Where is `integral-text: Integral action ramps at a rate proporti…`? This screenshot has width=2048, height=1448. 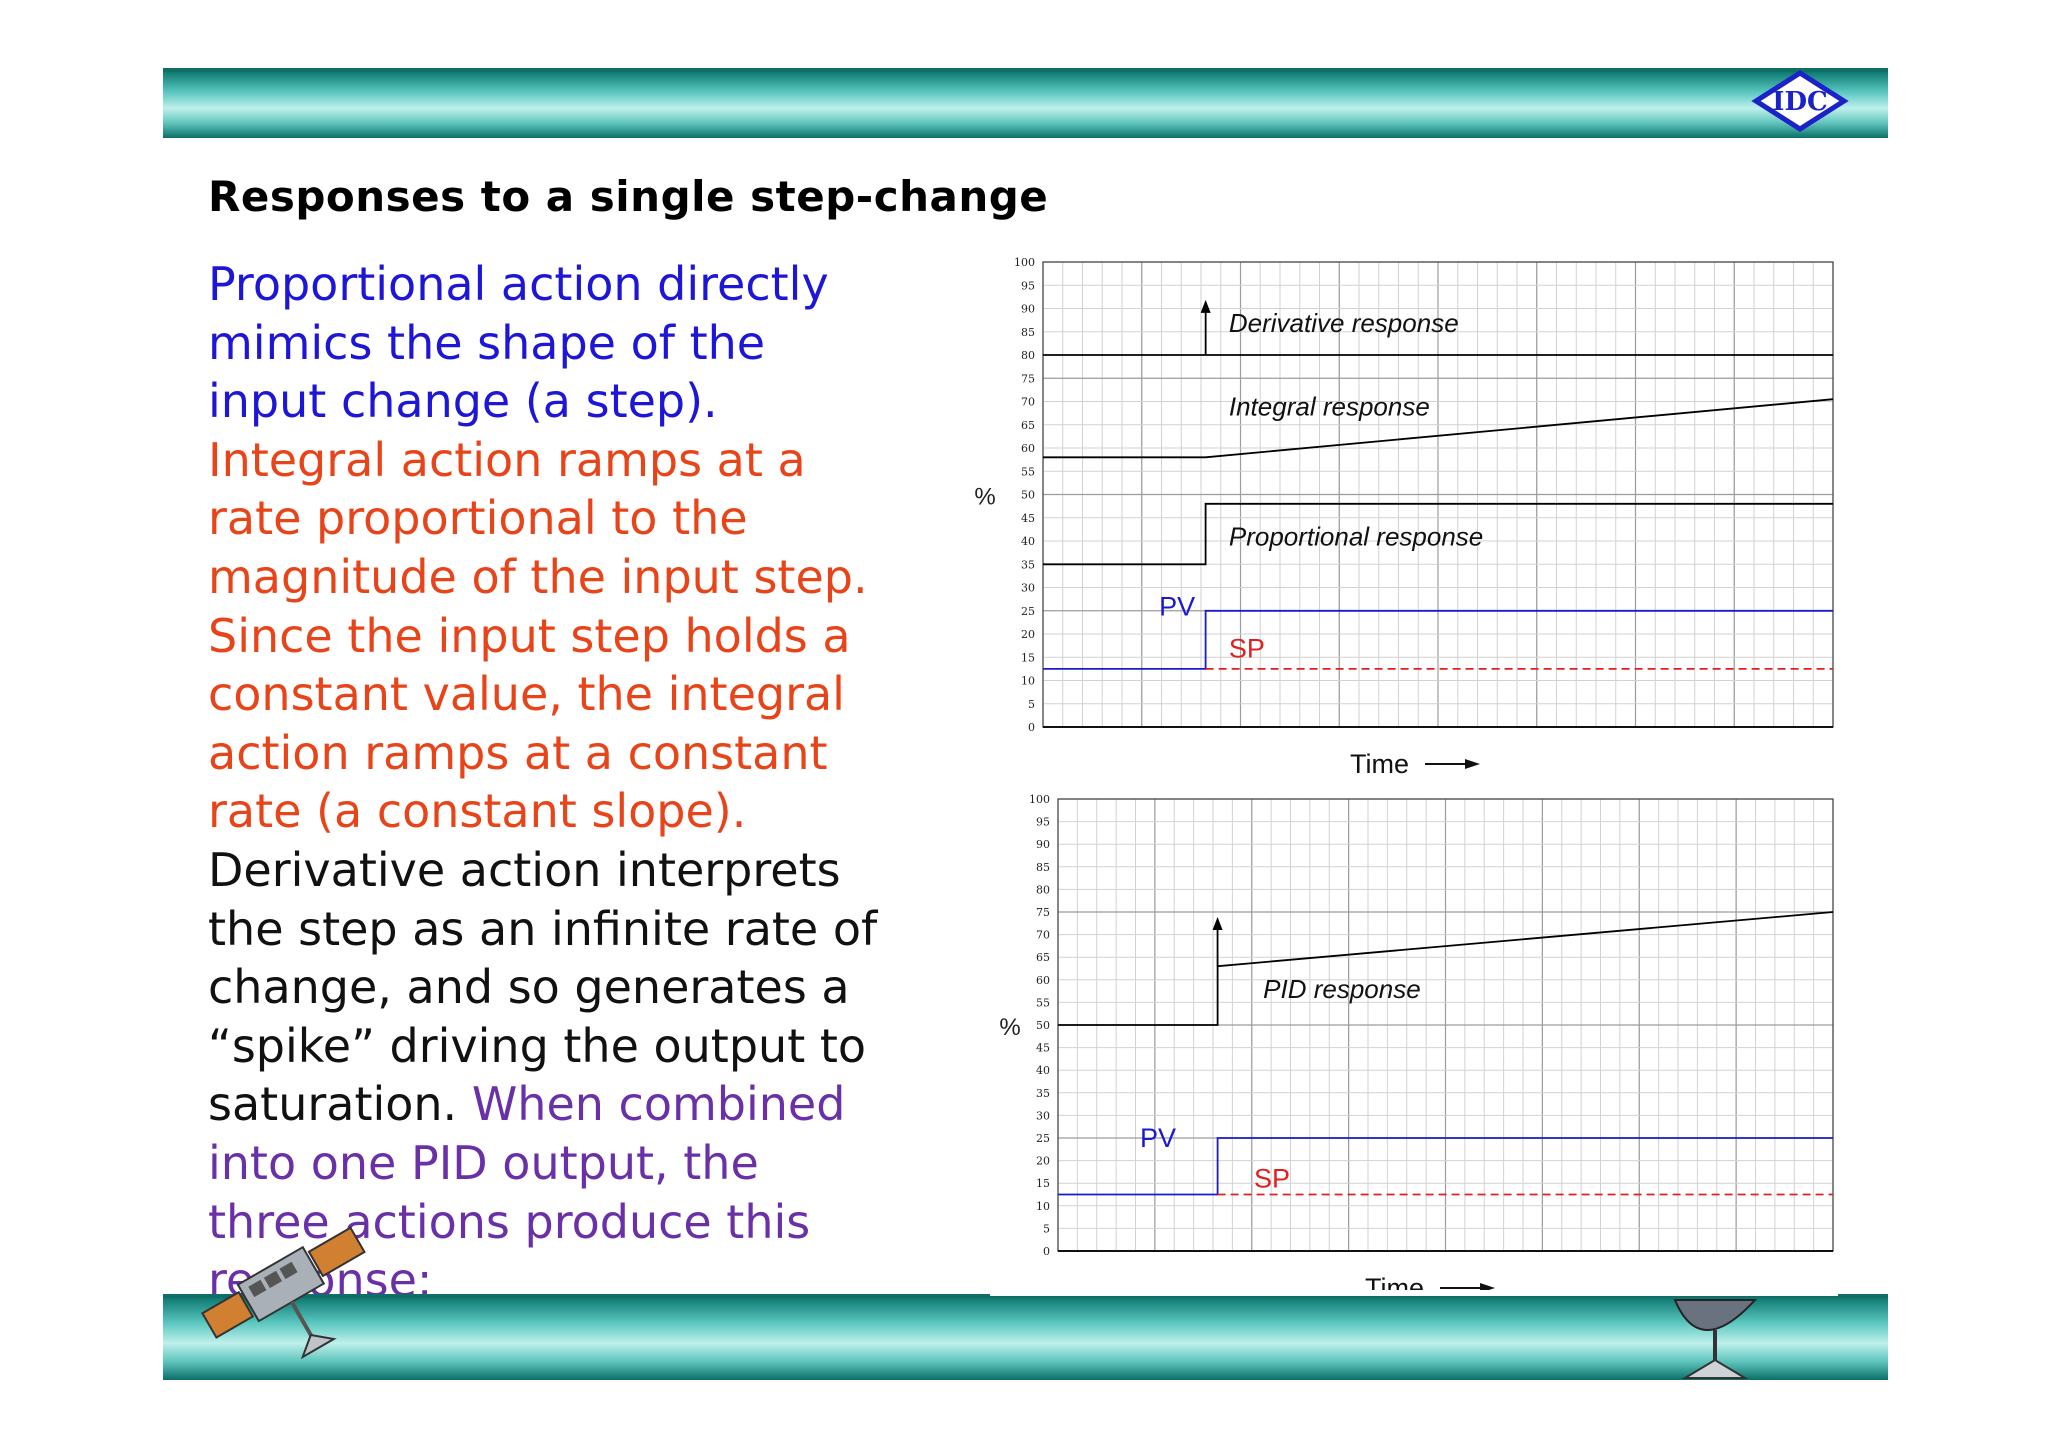 integral-text: Integral action ramps at a rate proporti… is located at coordinates (538, 635).